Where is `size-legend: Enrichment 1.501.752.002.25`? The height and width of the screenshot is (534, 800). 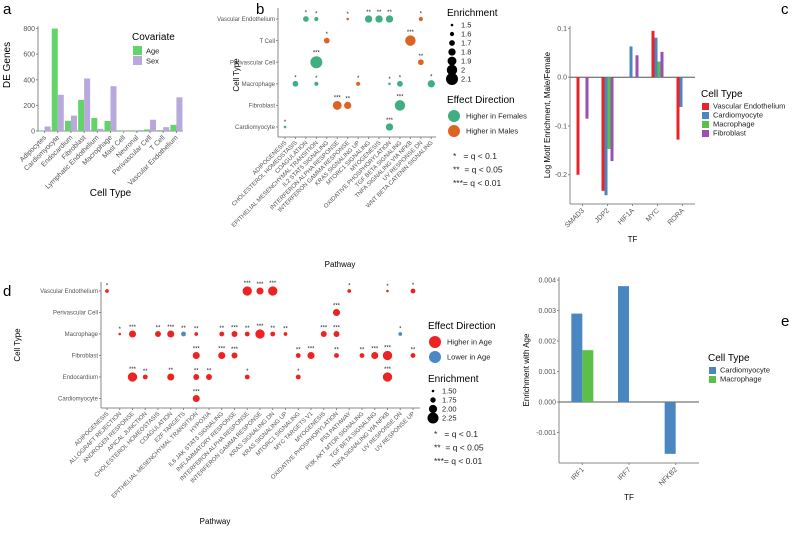
size-legend: Enrichment 1.501.752.002.25 is located at coordinates (453, 399).